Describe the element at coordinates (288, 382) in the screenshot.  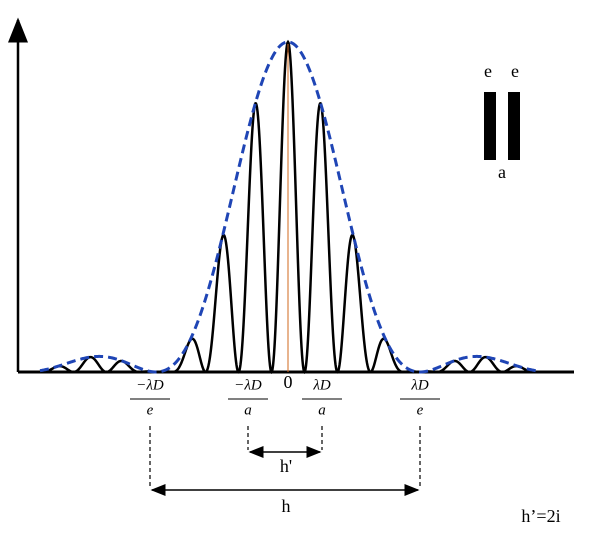
I see `origin-label: 0` at that location.